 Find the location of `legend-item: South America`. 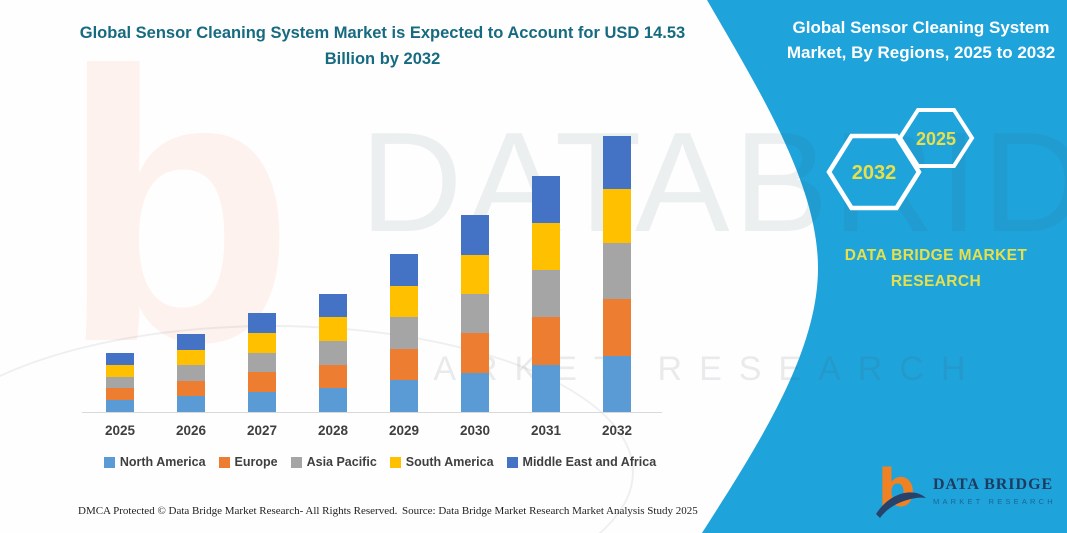

legend-item: South America is located at coordinates (441, 462).